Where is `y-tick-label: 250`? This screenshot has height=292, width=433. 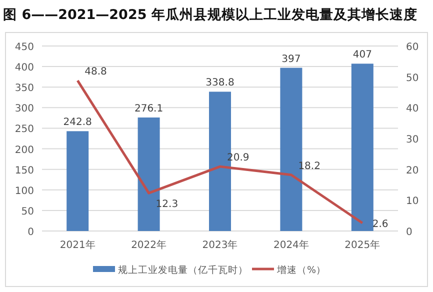 y-tick-label: 250 is located at coordinates (24, 130).